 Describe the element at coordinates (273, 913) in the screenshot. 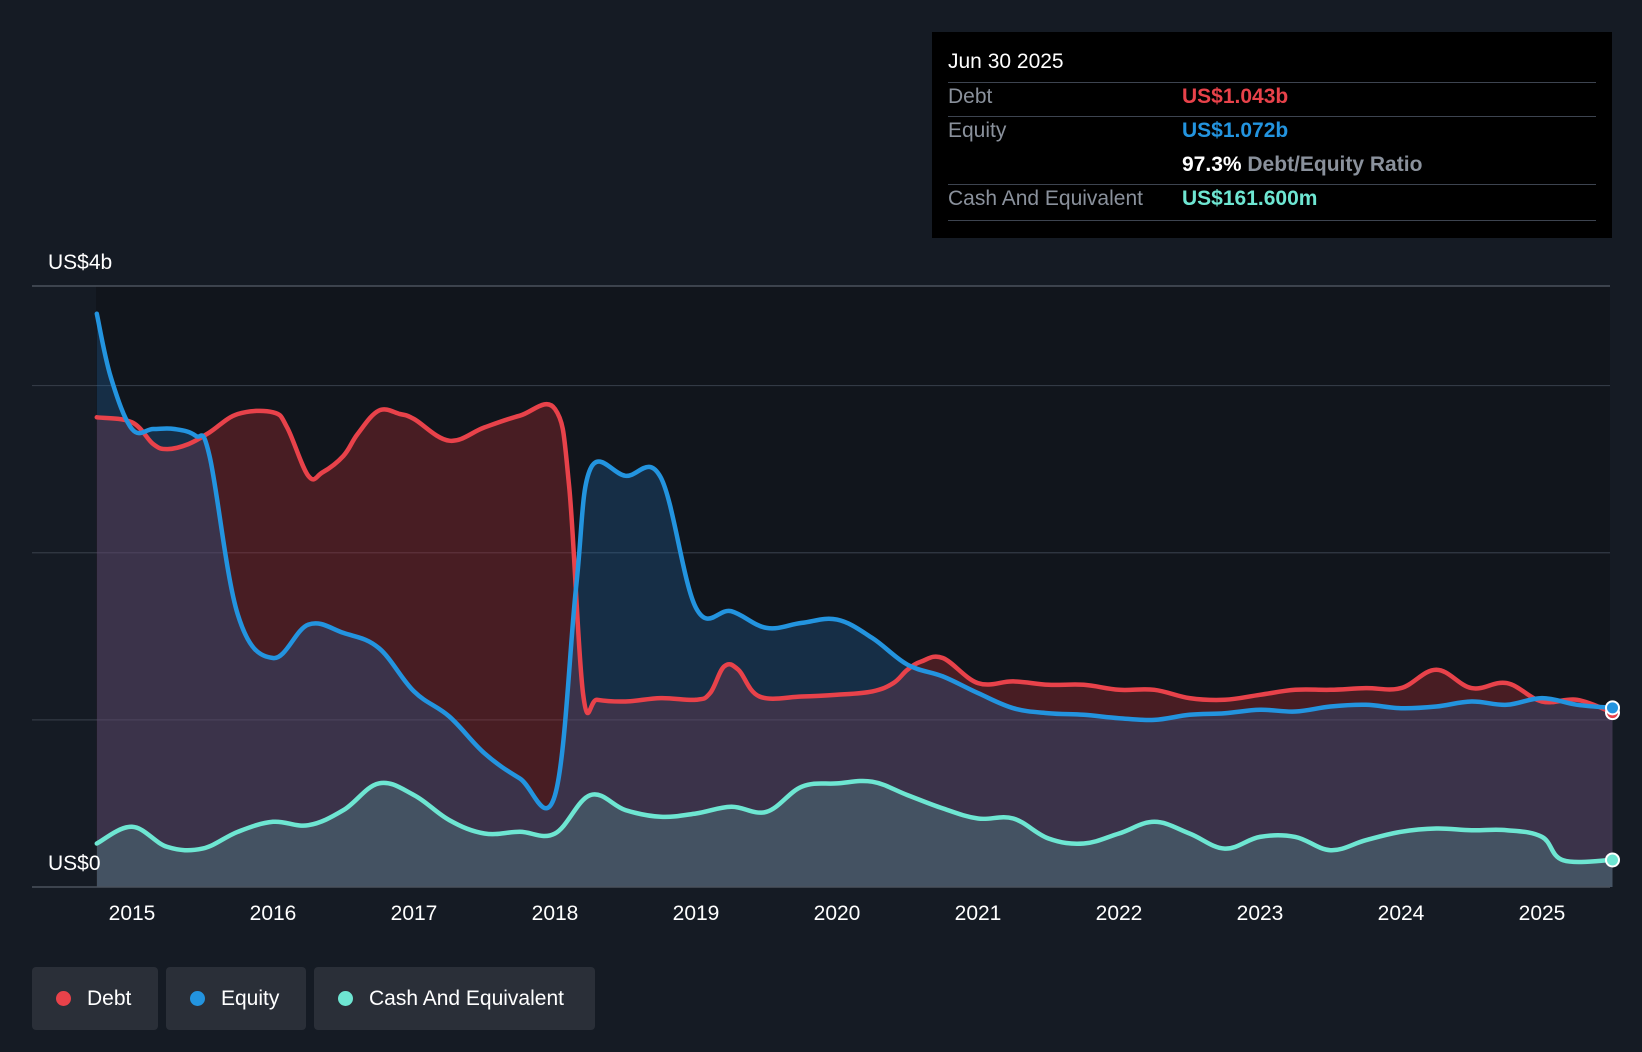

I see `x-tick-label: 2016` at that location.